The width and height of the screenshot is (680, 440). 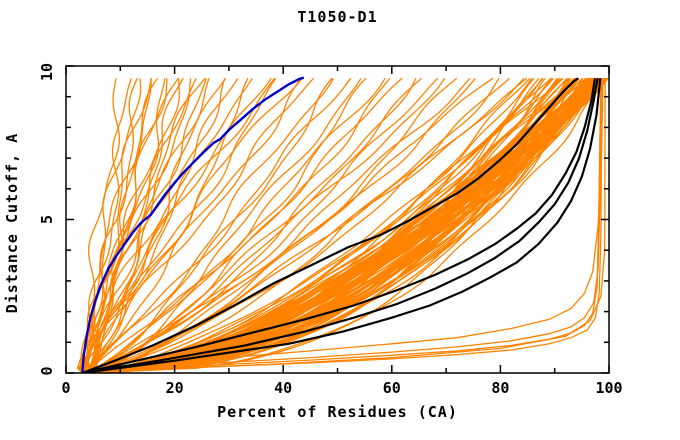 I want to click on svg-text: 10, so click(x=47, y=72).